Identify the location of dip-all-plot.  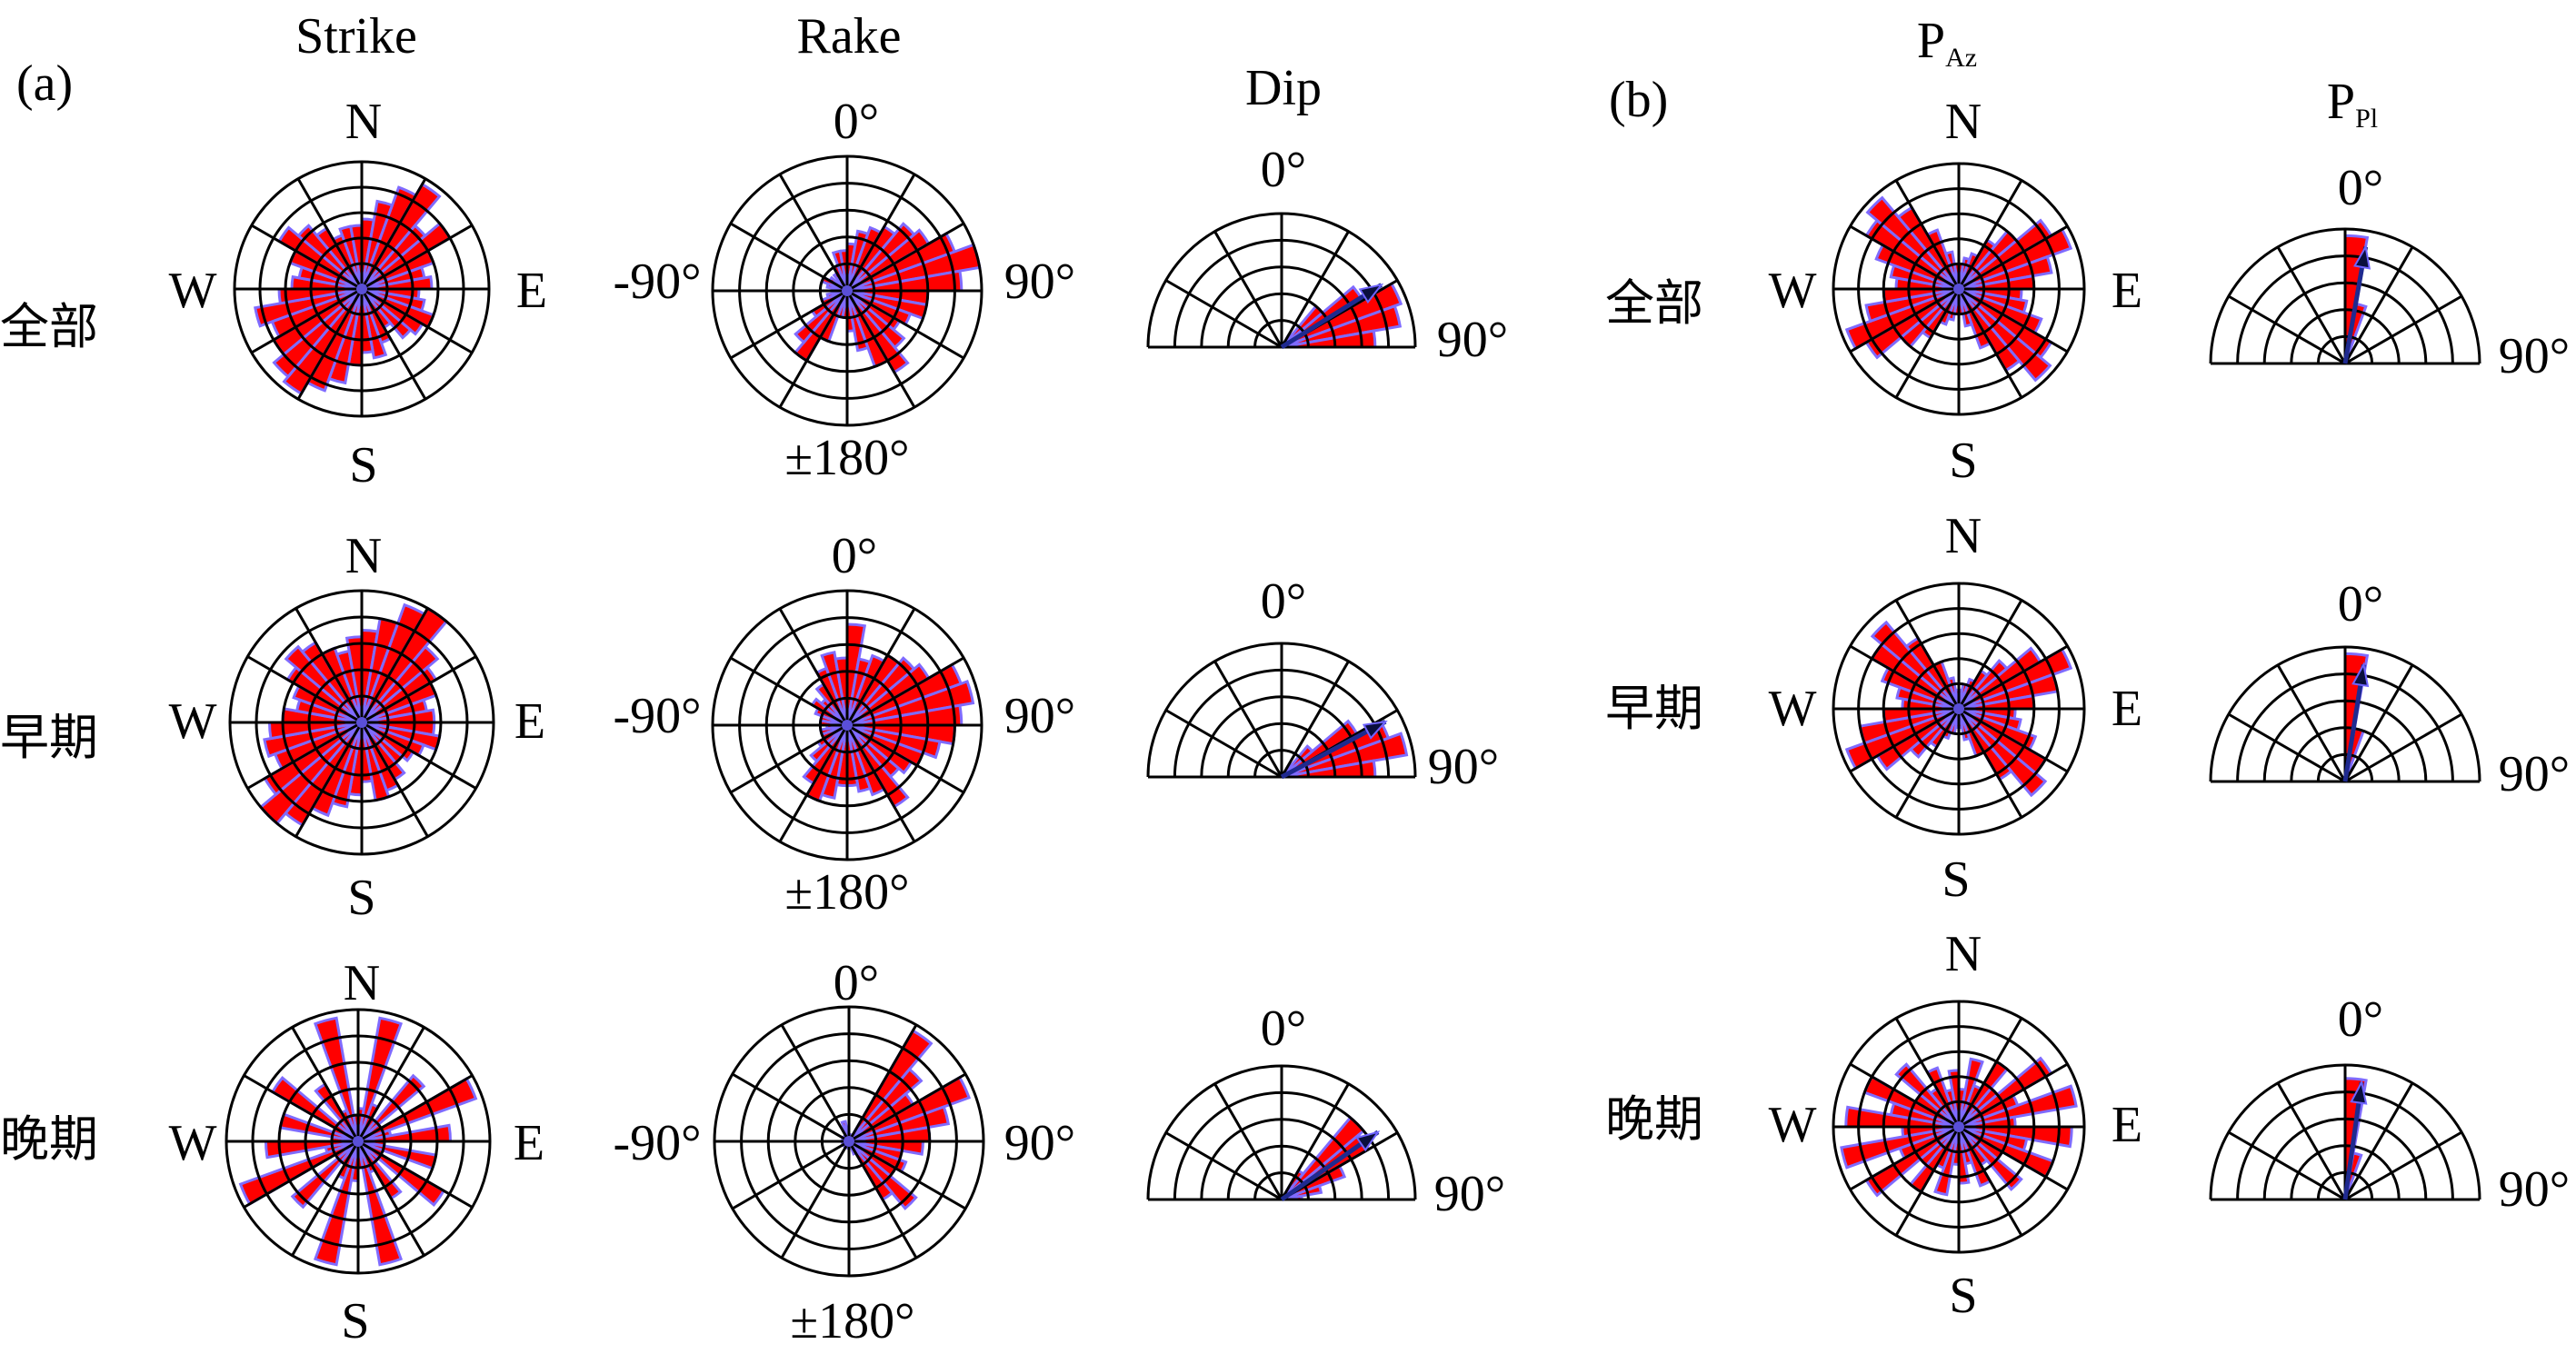
(1281, 281).